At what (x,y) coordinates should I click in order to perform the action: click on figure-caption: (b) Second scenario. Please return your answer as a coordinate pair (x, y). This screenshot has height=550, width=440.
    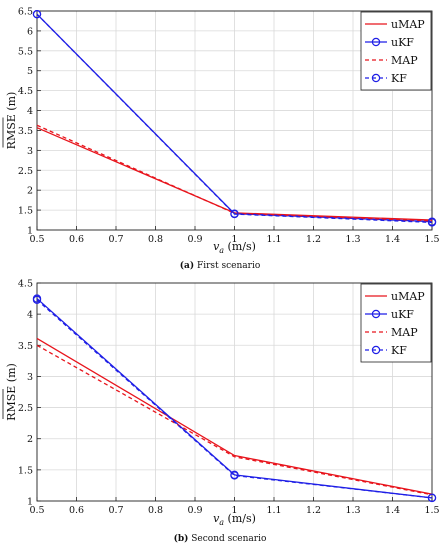
    Looking at the image, I should click on (220, 538).